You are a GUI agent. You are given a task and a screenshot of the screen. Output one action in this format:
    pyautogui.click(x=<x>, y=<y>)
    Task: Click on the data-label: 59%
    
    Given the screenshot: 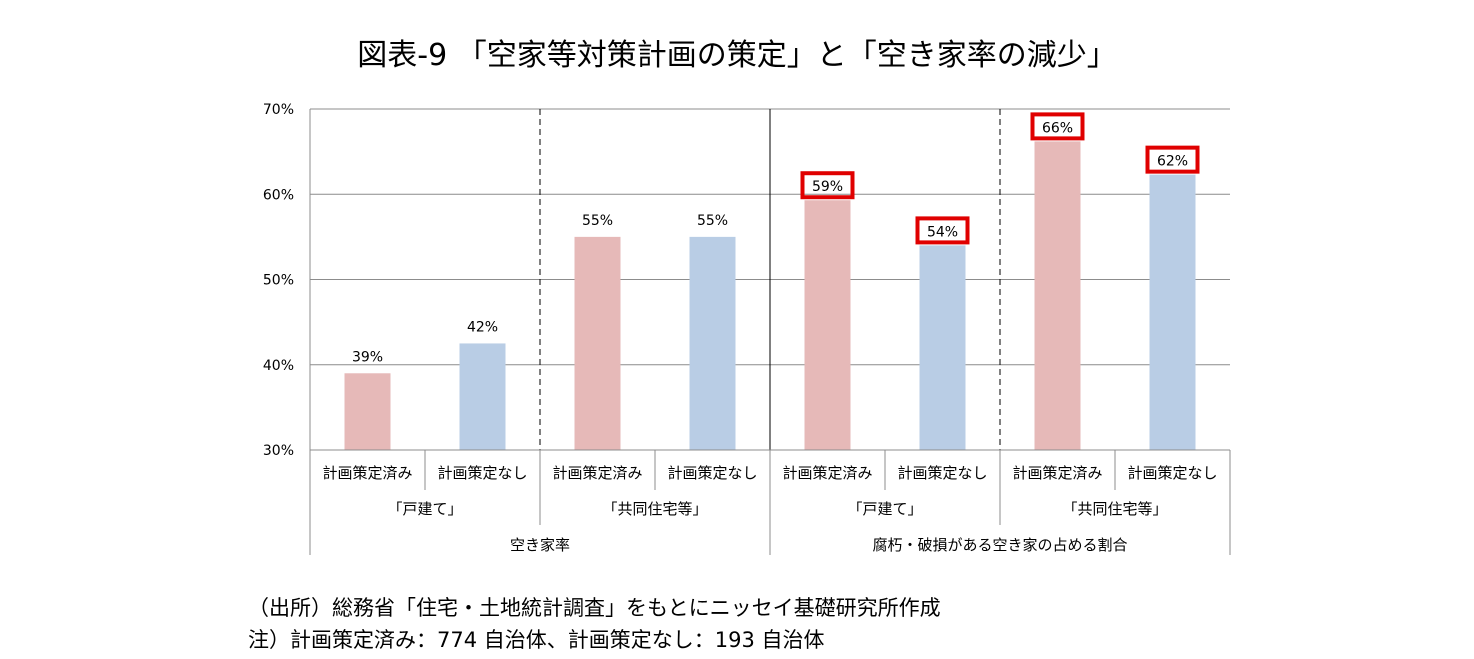 What is the action you would take?
    pyautogui.click(x=827, y=187)
    